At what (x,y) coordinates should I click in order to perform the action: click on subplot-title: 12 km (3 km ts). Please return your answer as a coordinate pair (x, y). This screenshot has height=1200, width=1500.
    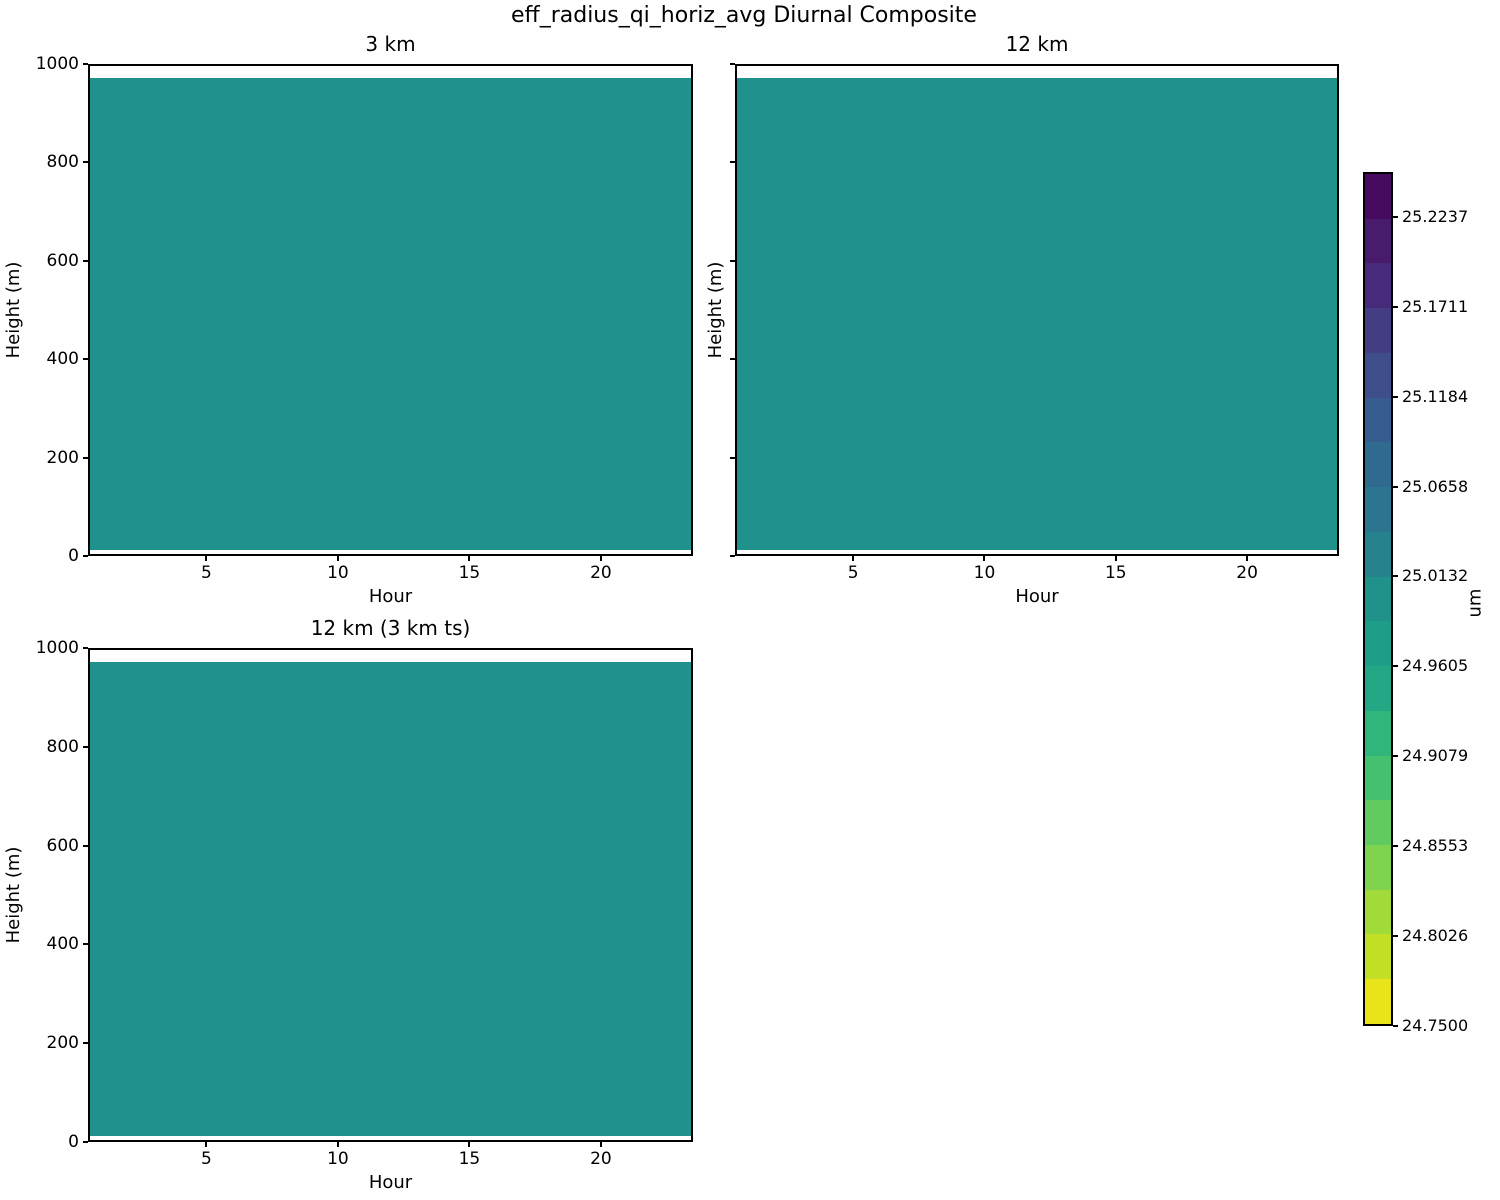
    Looking at the image, I should click on (390, 628).